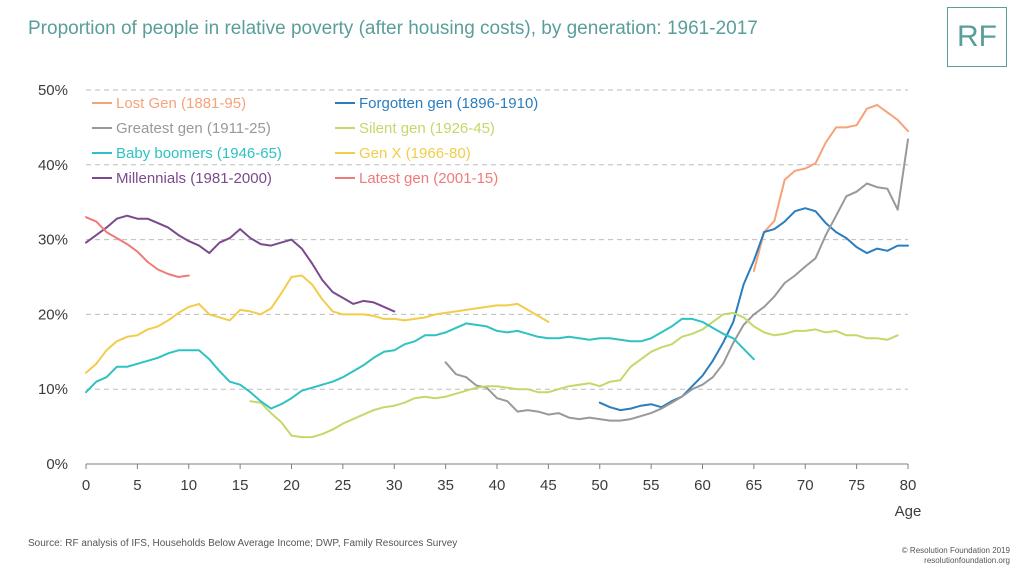 Image resolution: width=1024 pixels, height=576 pixels. Describe the element at coordinates (343, 485) in the screenshot. I see `x-tick-label: 25` at that location.